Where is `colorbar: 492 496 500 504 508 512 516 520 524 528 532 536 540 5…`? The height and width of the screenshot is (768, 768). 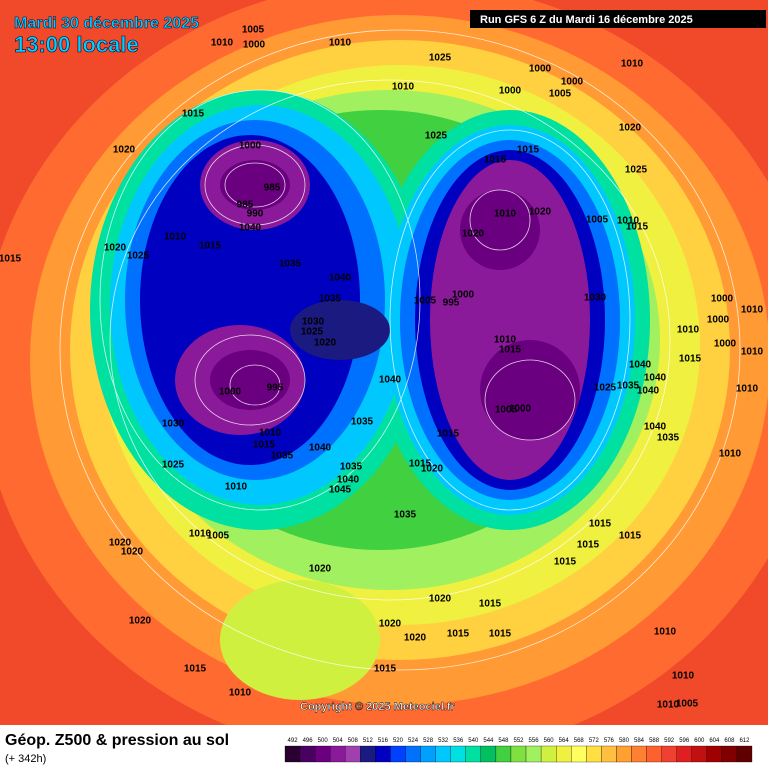 colorbar: 492 496 500 504 508 512 516 520 524 528 532 536 540 5… is located at coordinates (518, 750).